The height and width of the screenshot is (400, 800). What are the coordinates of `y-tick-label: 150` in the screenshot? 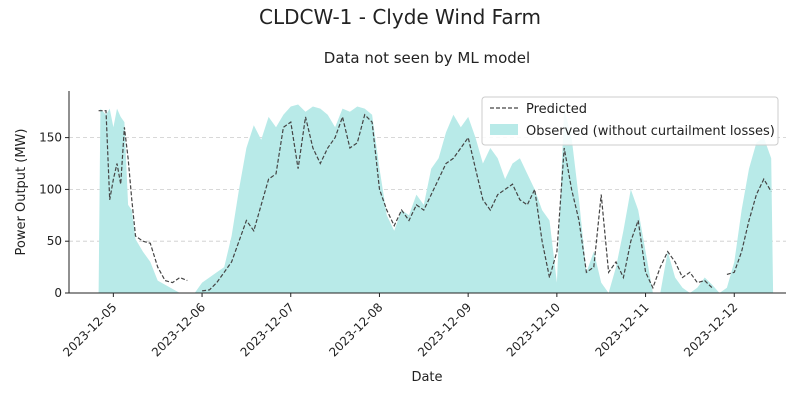 It's located at (50, 138).